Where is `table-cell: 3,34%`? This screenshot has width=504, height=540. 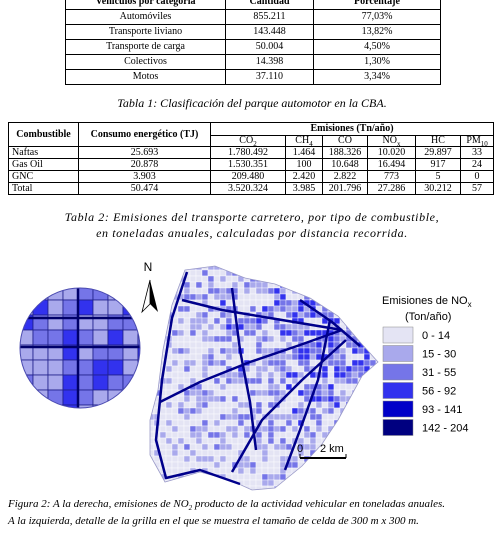
table-cell: 3,34% is located at coordinates (377, 77).